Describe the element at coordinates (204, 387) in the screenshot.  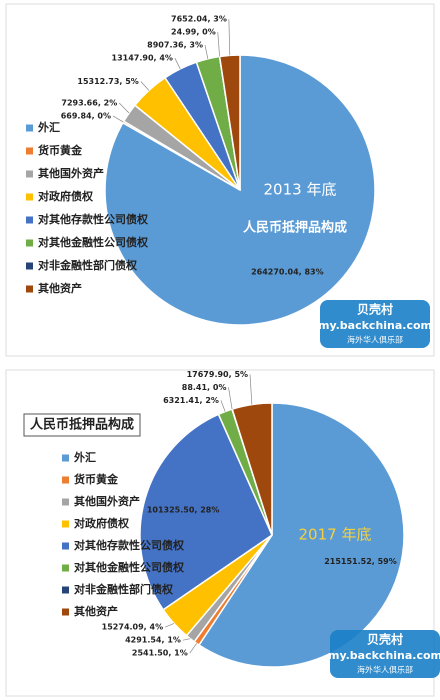
I see `data-label: 88.41, 0%` at that location.